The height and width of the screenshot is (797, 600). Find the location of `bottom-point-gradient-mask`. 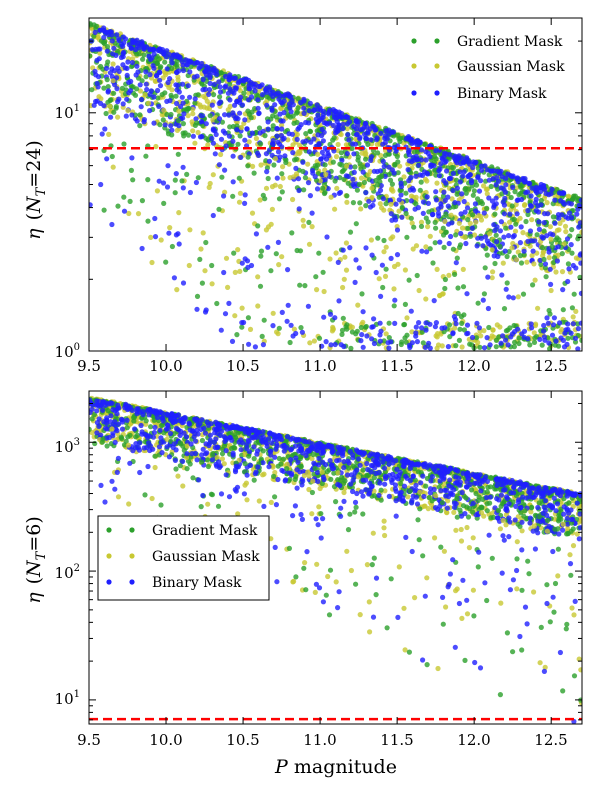

bottom-point-gradient-mask is located at coordinates (349, 468).